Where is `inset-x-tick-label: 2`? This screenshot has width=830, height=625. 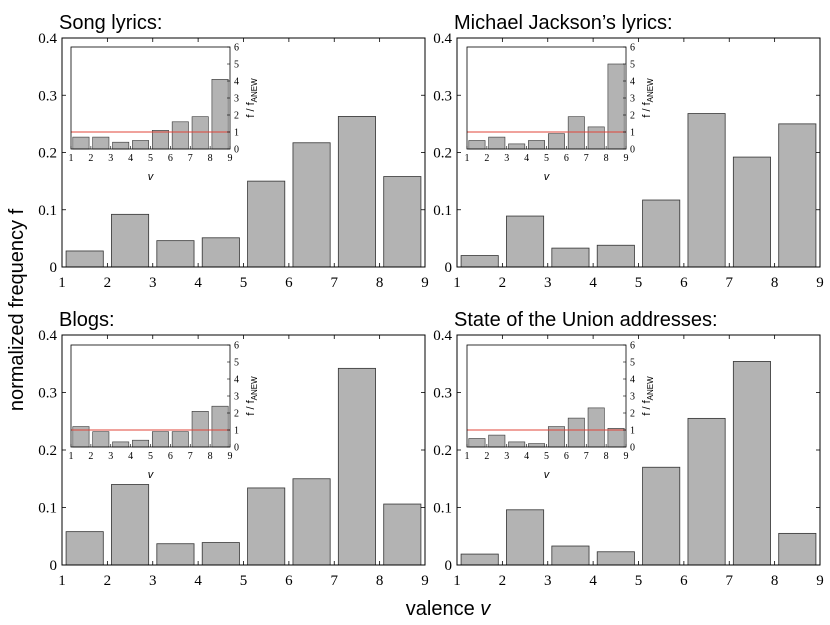 inset-x-tick-label: 2 is located at coordinates (486, 456).